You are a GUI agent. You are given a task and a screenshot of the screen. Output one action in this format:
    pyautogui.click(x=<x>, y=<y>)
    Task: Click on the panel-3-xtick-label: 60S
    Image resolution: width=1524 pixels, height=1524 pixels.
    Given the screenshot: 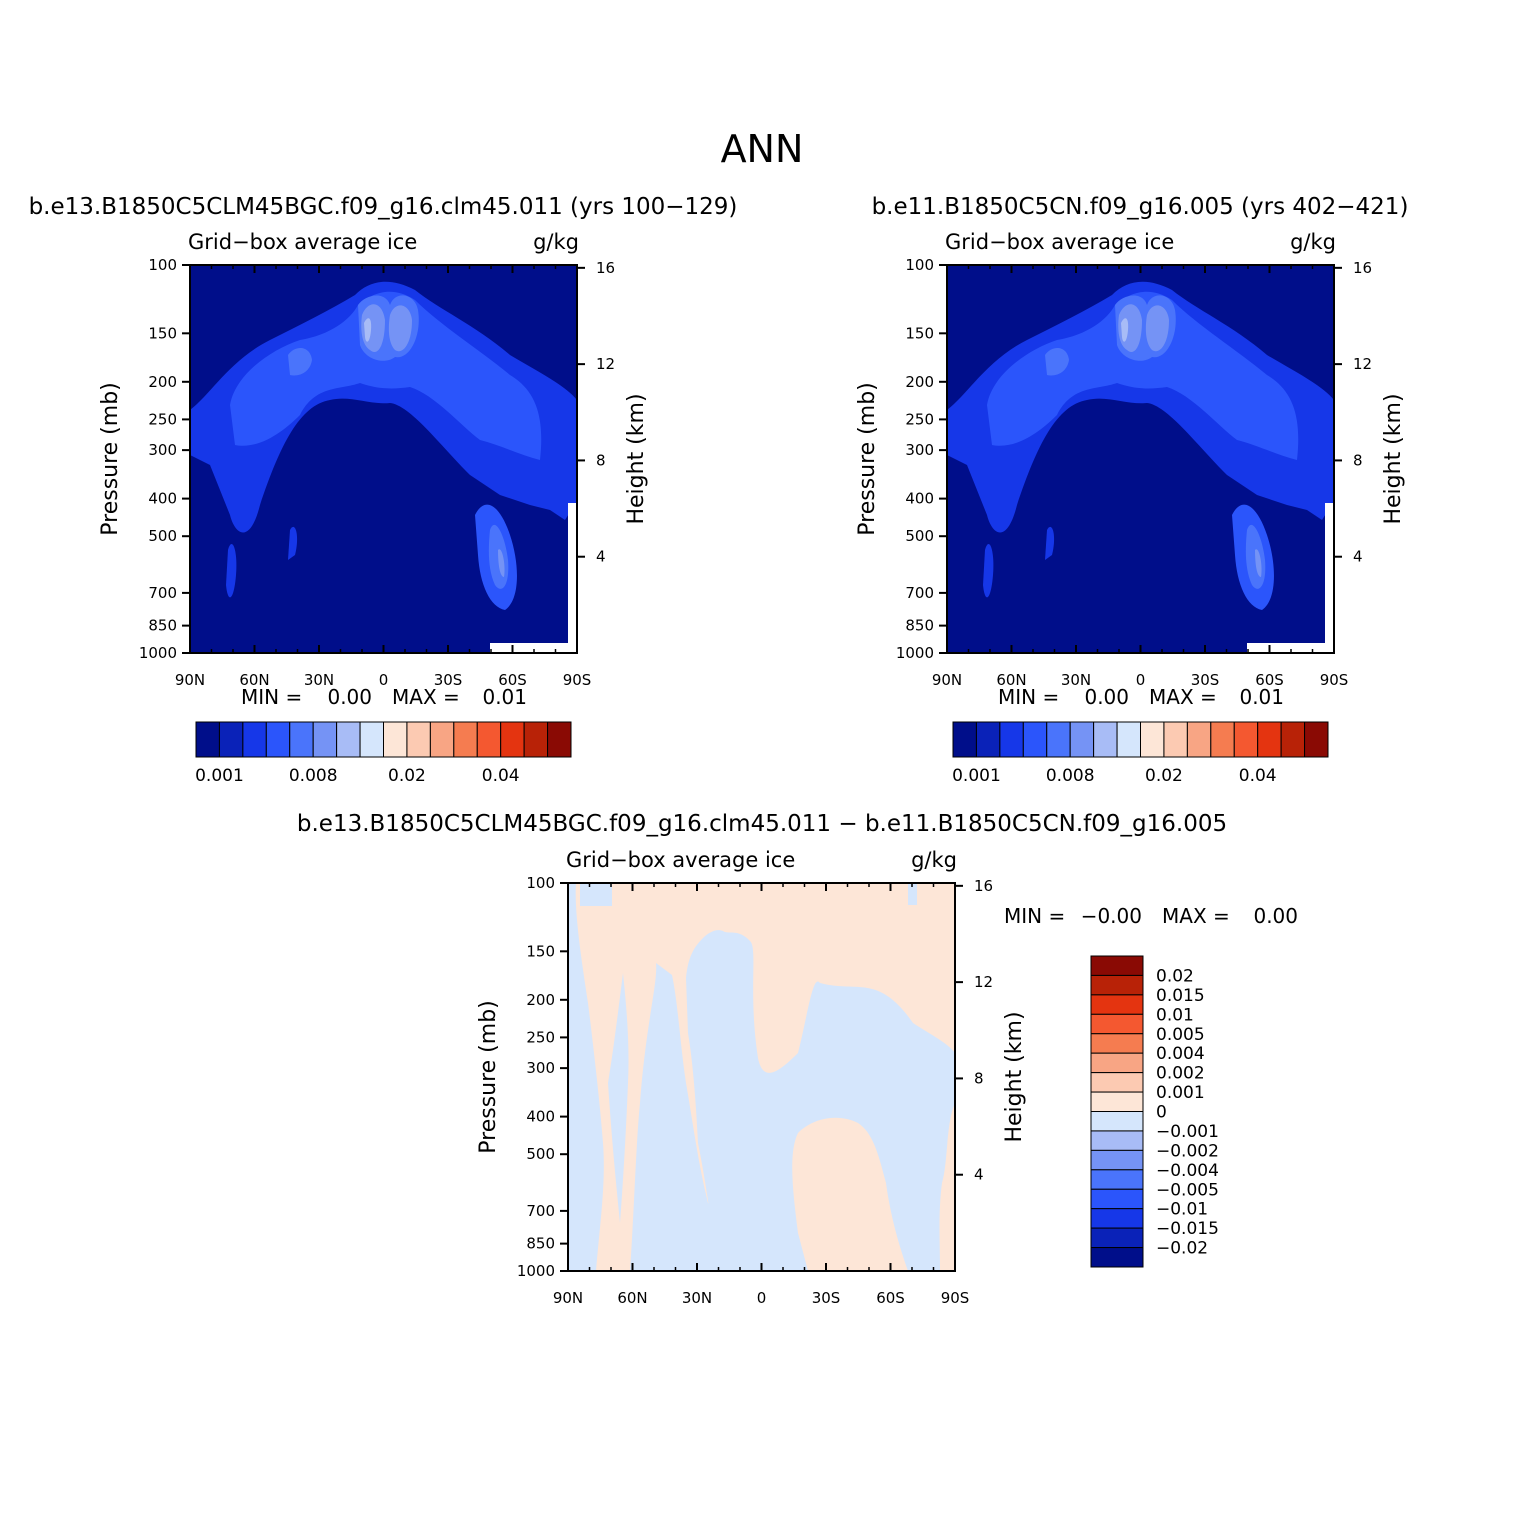 What is the action you would take?
    pyautogui.click(x=890, y=1298)
    